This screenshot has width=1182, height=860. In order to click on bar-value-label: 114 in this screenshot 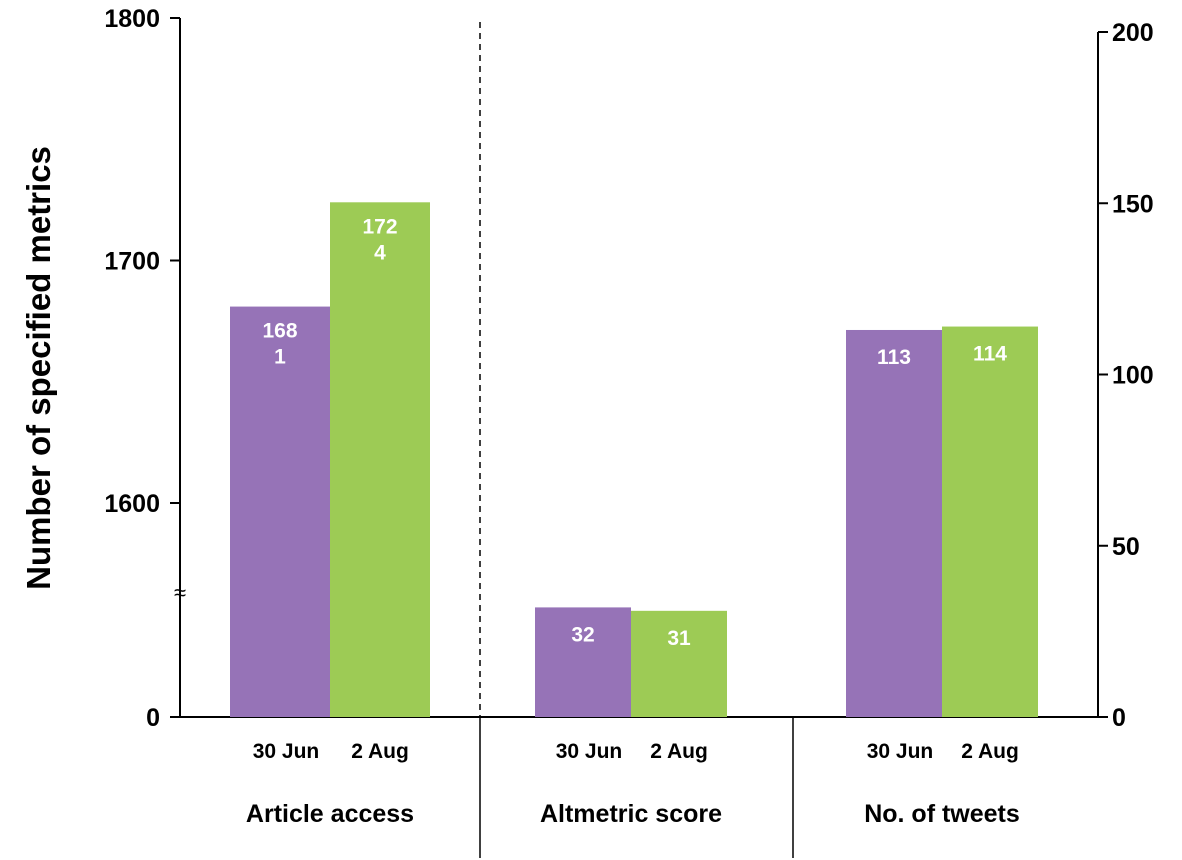, I will do `click(990, 354)`.